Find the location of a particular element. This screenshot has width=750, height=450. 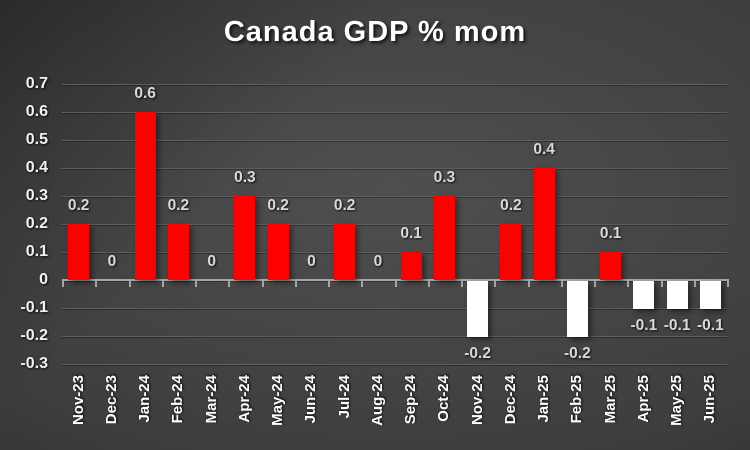

data-label-Aug-24: 0 is located at coordinates (378, 261).